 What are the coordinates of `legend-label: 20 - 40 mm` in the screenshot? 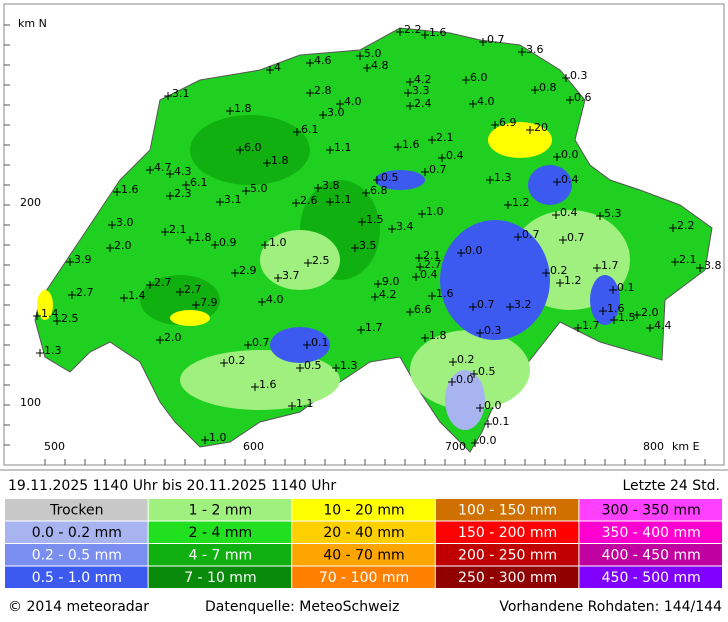 It's located at (363, 533).